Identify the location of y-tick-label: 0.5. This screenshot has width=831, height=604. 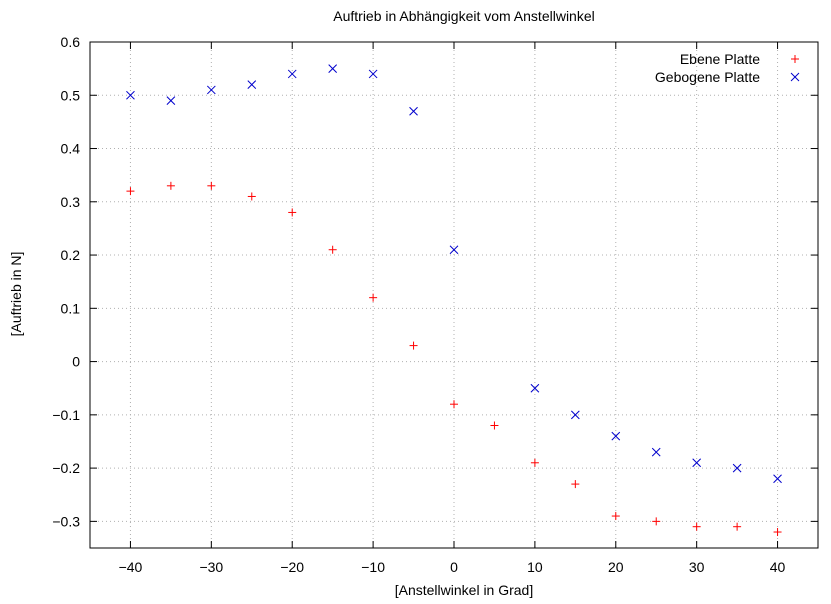
(71, 95).